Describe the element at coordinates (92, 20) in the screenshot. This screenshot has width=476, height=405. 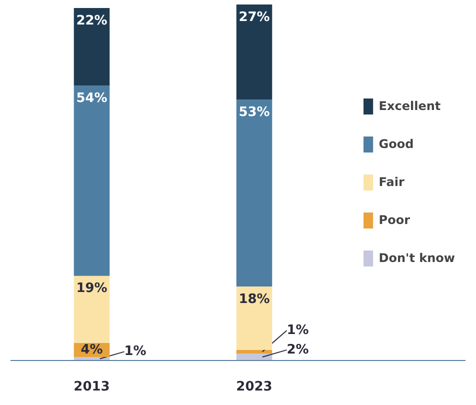
I see `data-label: 22%` at that location.